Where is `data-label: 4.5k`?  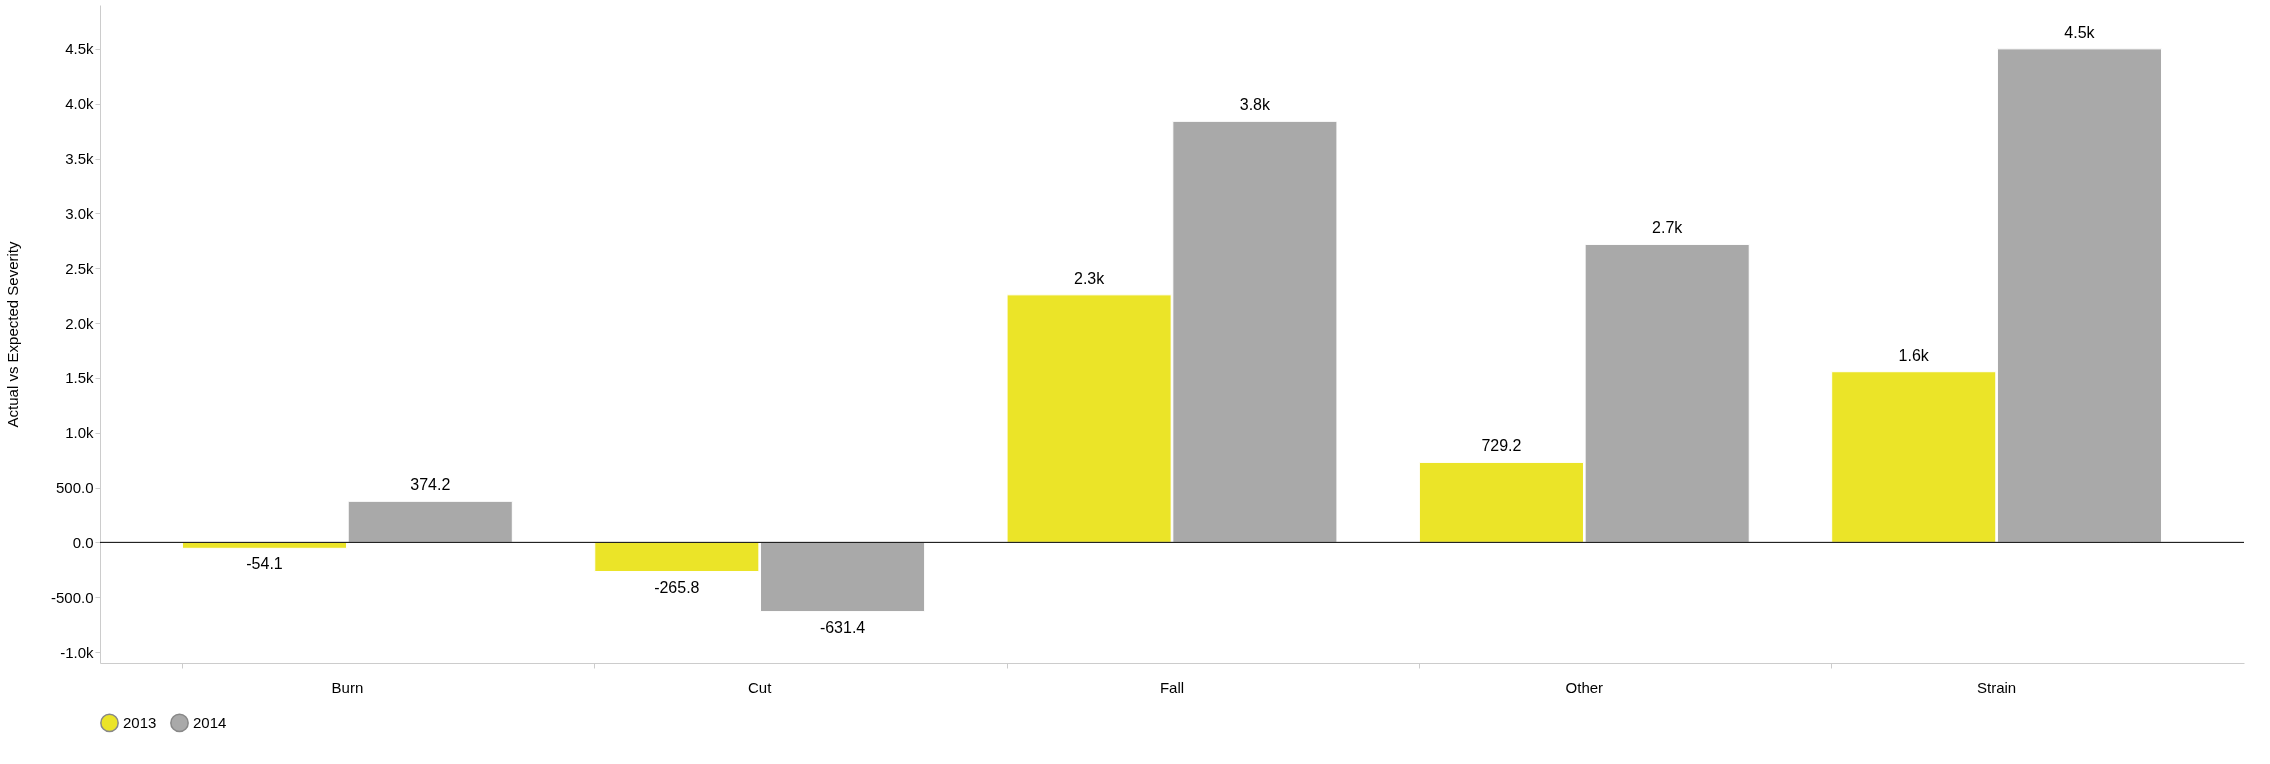
data-label: 4.5k is located at coordinates (2080, 32).